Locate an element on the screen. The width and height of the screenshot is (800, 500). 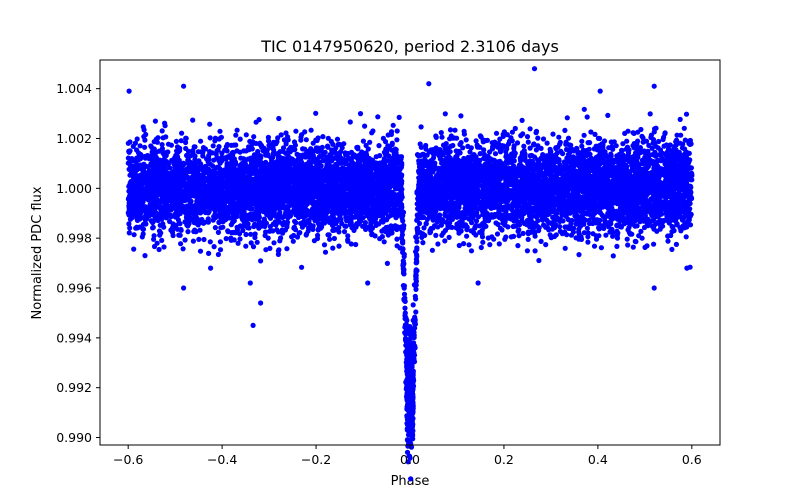
chart-title: TIC 0147950620, period 2.3106 days is located at coordinates (409, 46).